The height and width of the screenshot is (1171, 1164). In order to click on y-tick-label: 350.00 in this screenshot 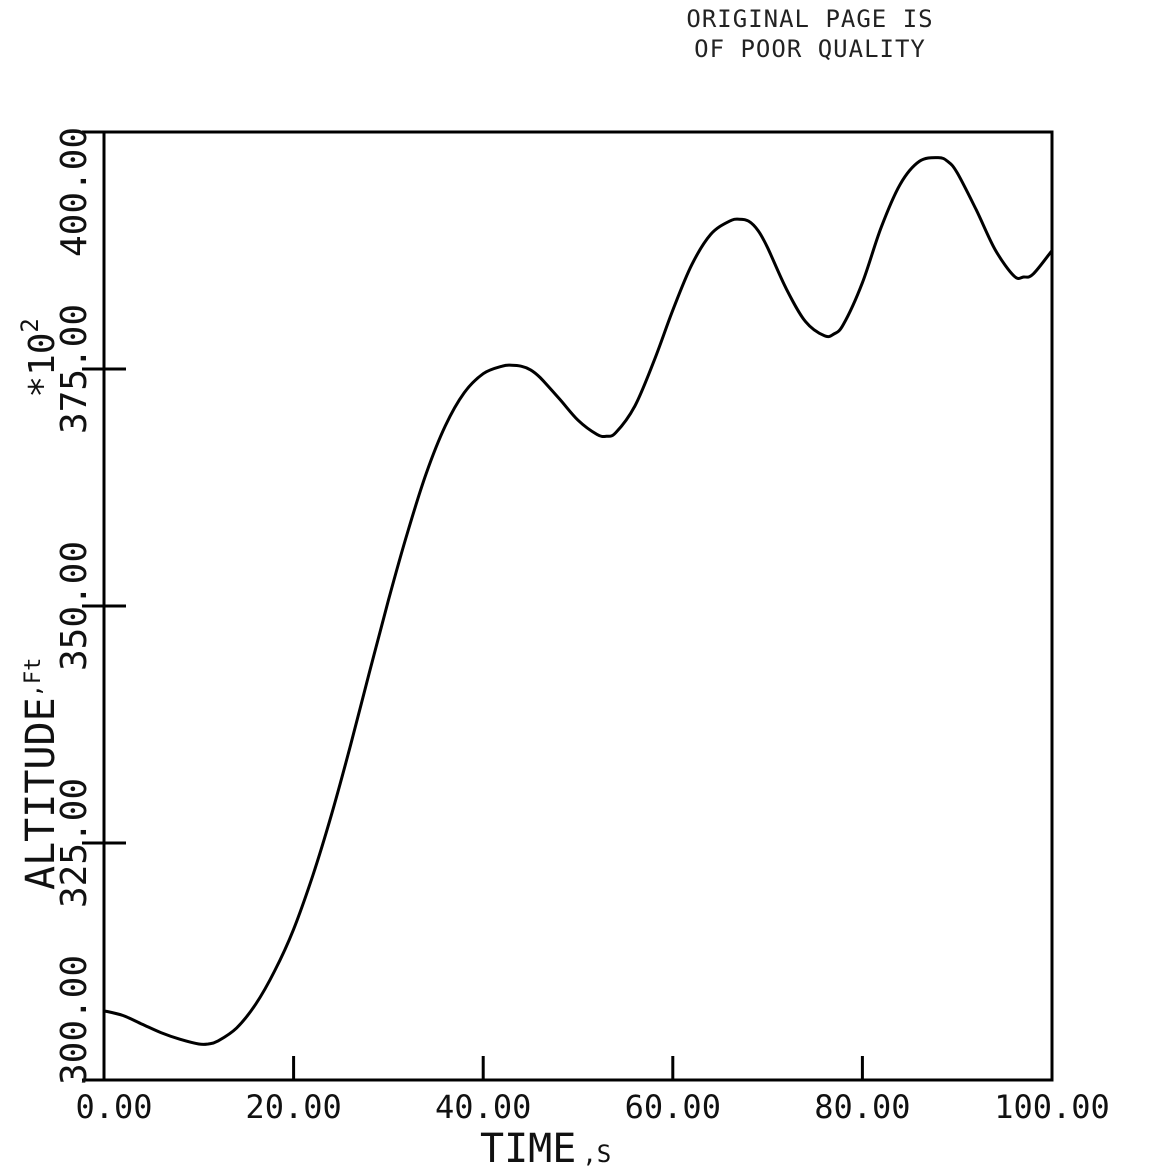, I will do `click(74, 606)`.